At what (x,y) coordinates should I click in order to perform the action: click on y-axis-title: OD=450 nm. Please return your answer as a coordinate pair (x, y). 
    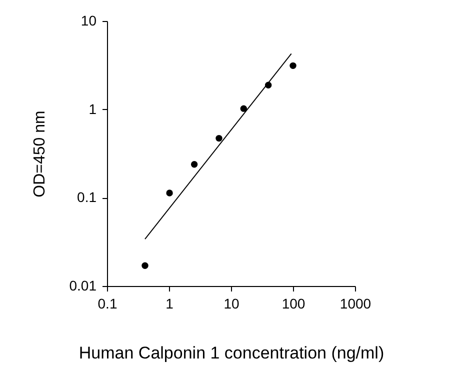
    Looking at the image, I should click on (39, 154).